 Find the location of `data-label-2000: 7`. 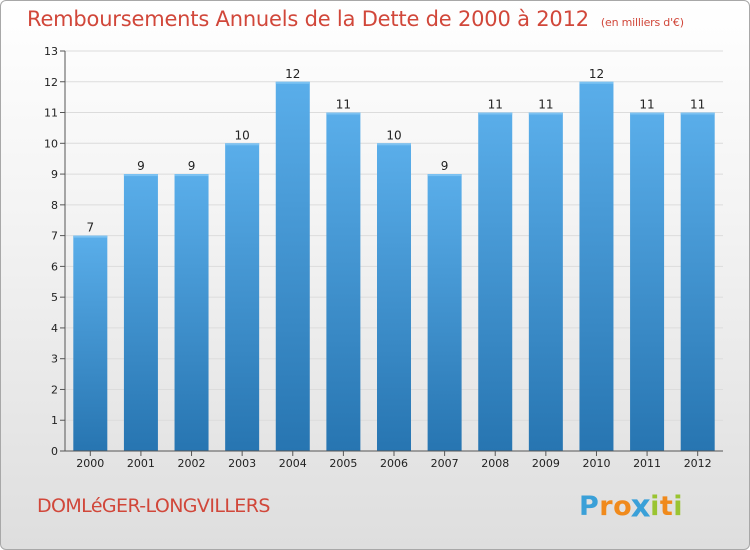

data-label-2000: 7 is located at coordinates (90, 228).